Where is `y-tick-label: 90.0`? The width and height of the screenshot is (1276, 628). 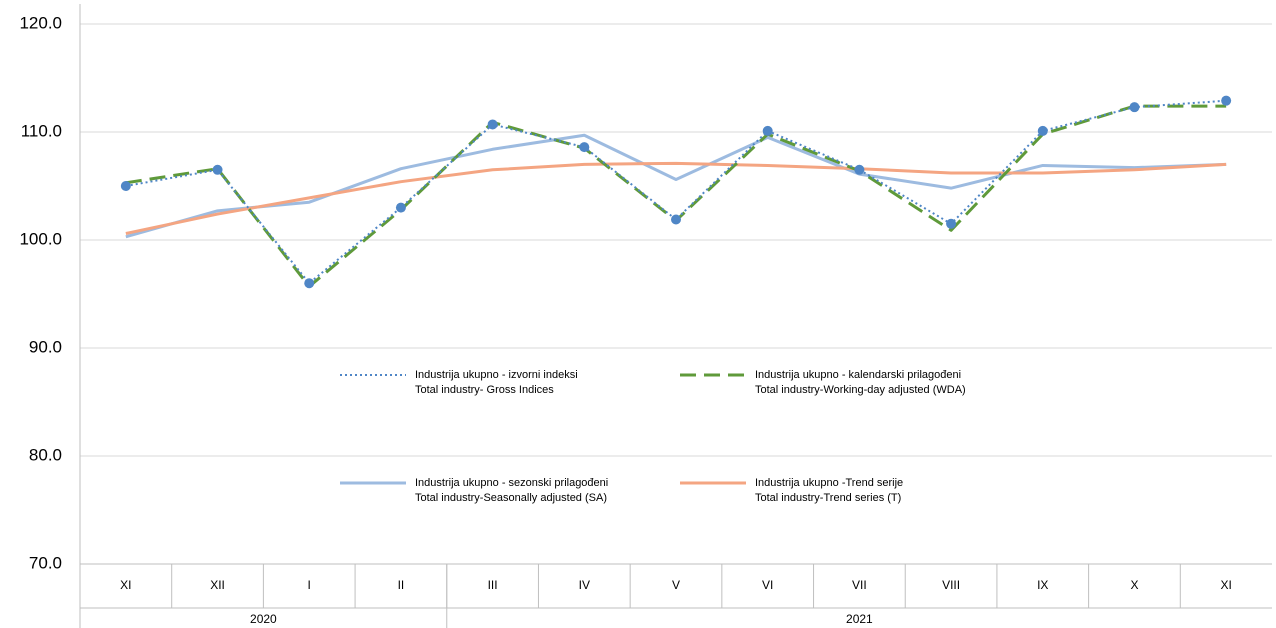 y-tick-label: 90.0 is located at coordinates (45, 346).